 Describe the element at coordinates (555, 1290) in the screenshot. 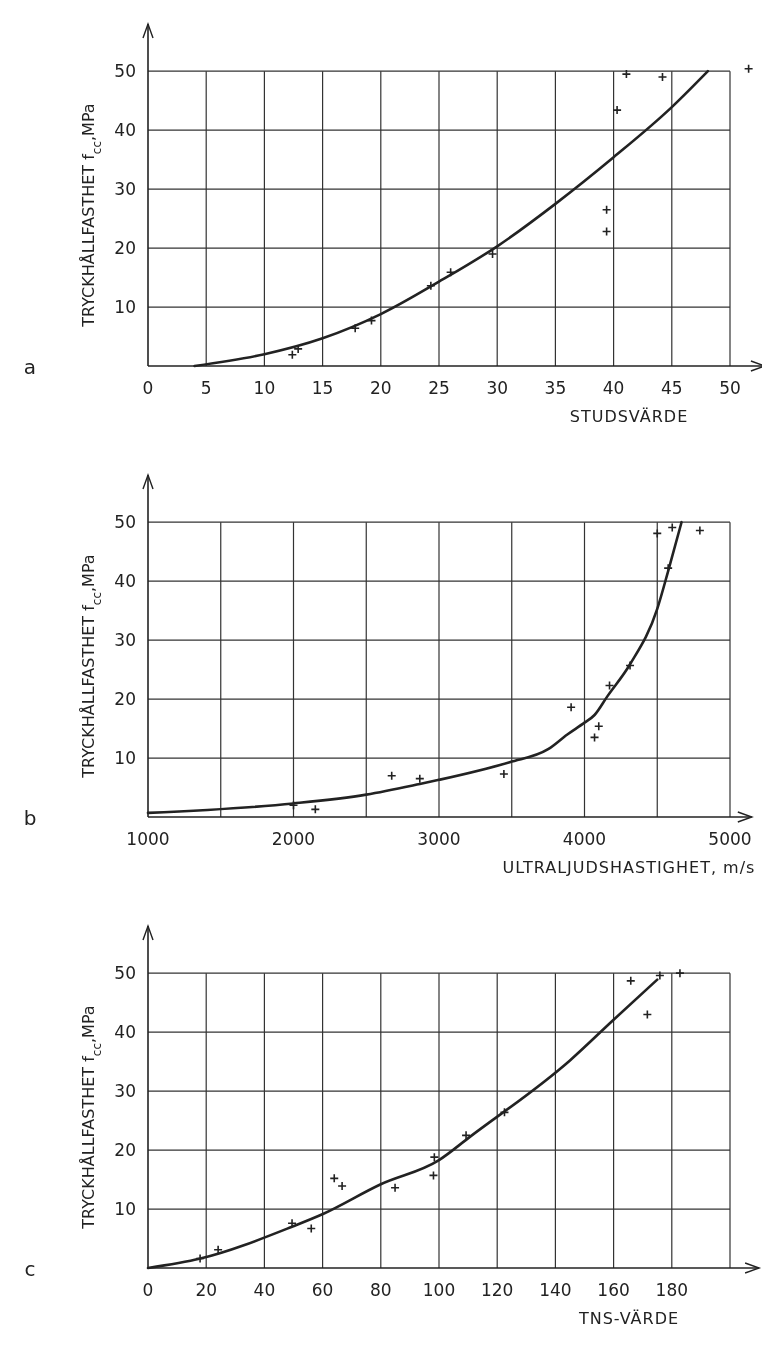

I see `x-tick-label: 140` at that location.